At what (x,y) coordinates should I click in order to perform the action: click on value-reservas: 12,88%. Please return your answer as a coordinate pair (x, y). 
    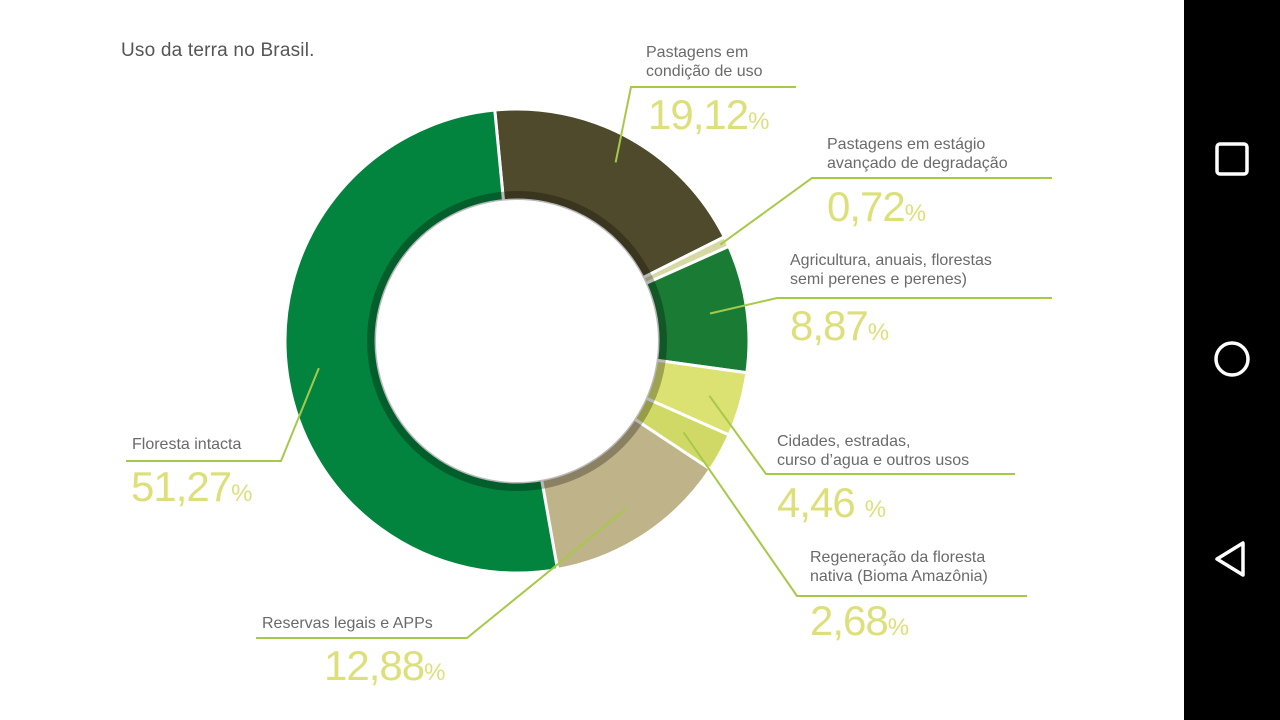
    Looking at the image, I should click on (385, 665).